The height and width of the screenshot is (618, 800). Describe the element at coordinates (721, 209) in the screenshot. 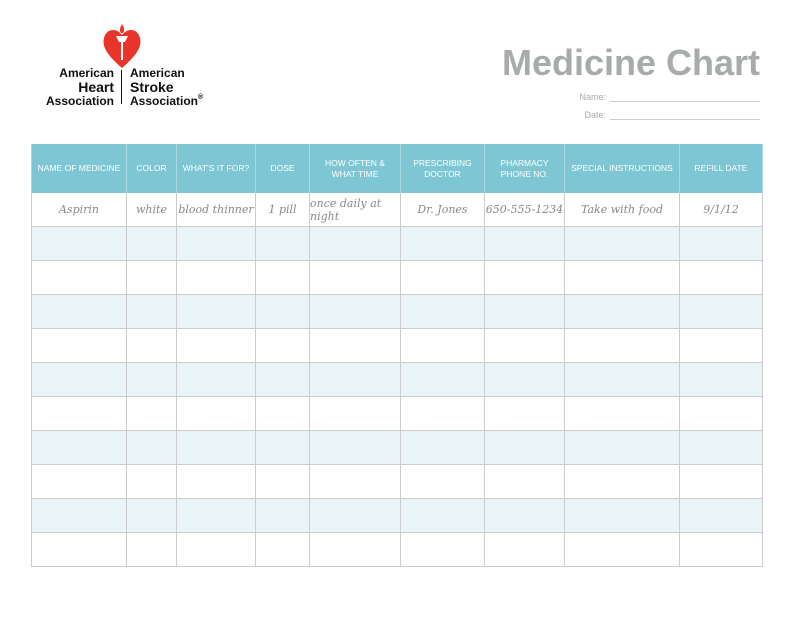

I see `table-cell: 9/1/12` at that location.